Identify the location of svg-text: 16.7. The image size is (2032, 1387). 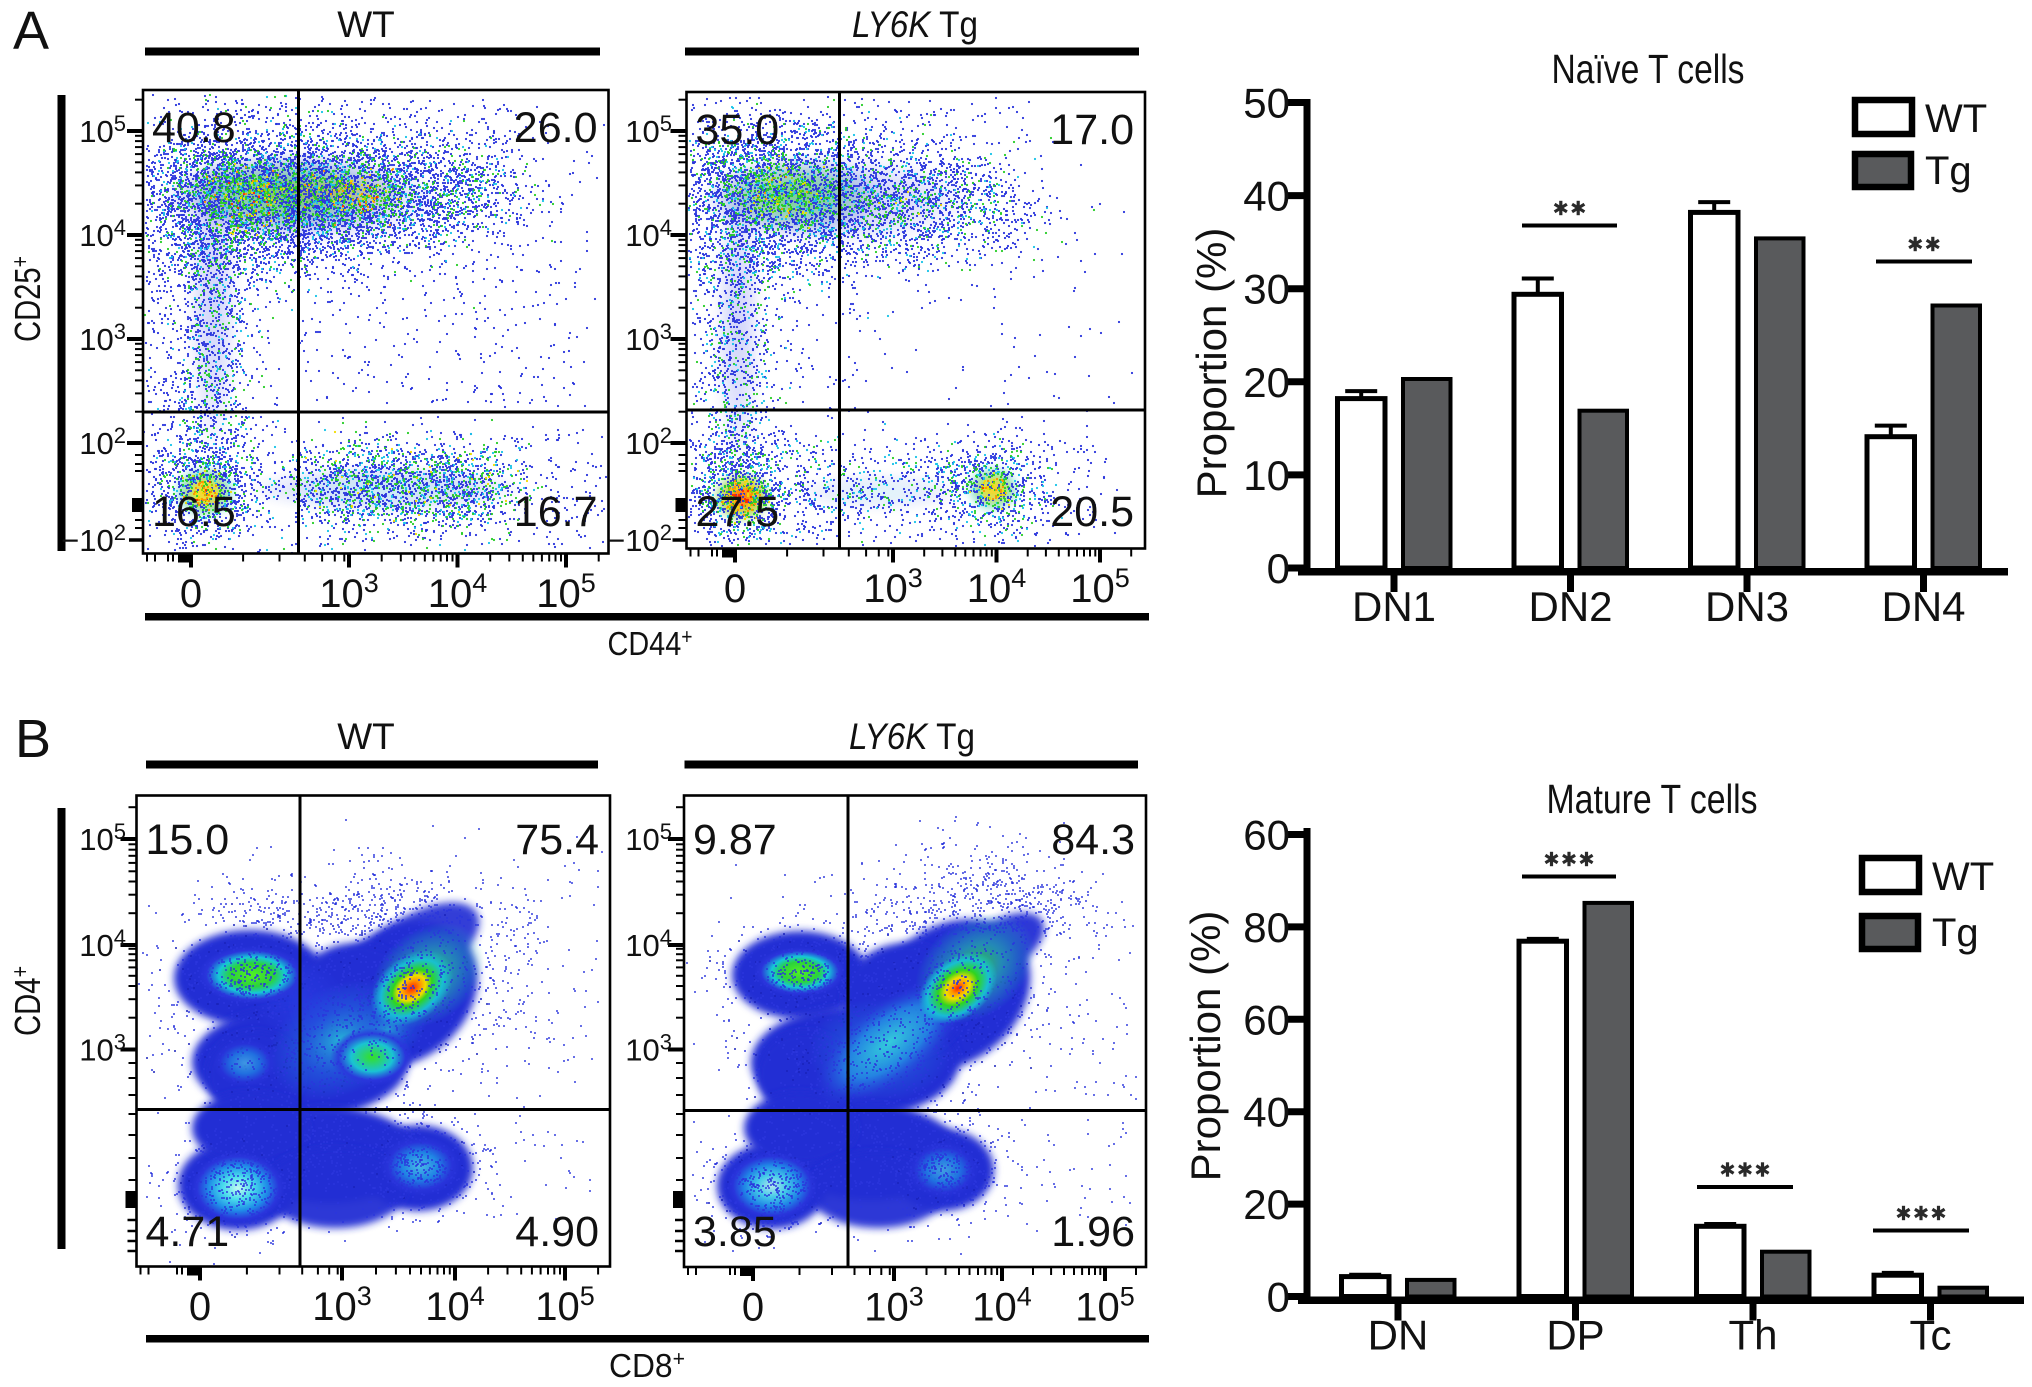
(556, 512).